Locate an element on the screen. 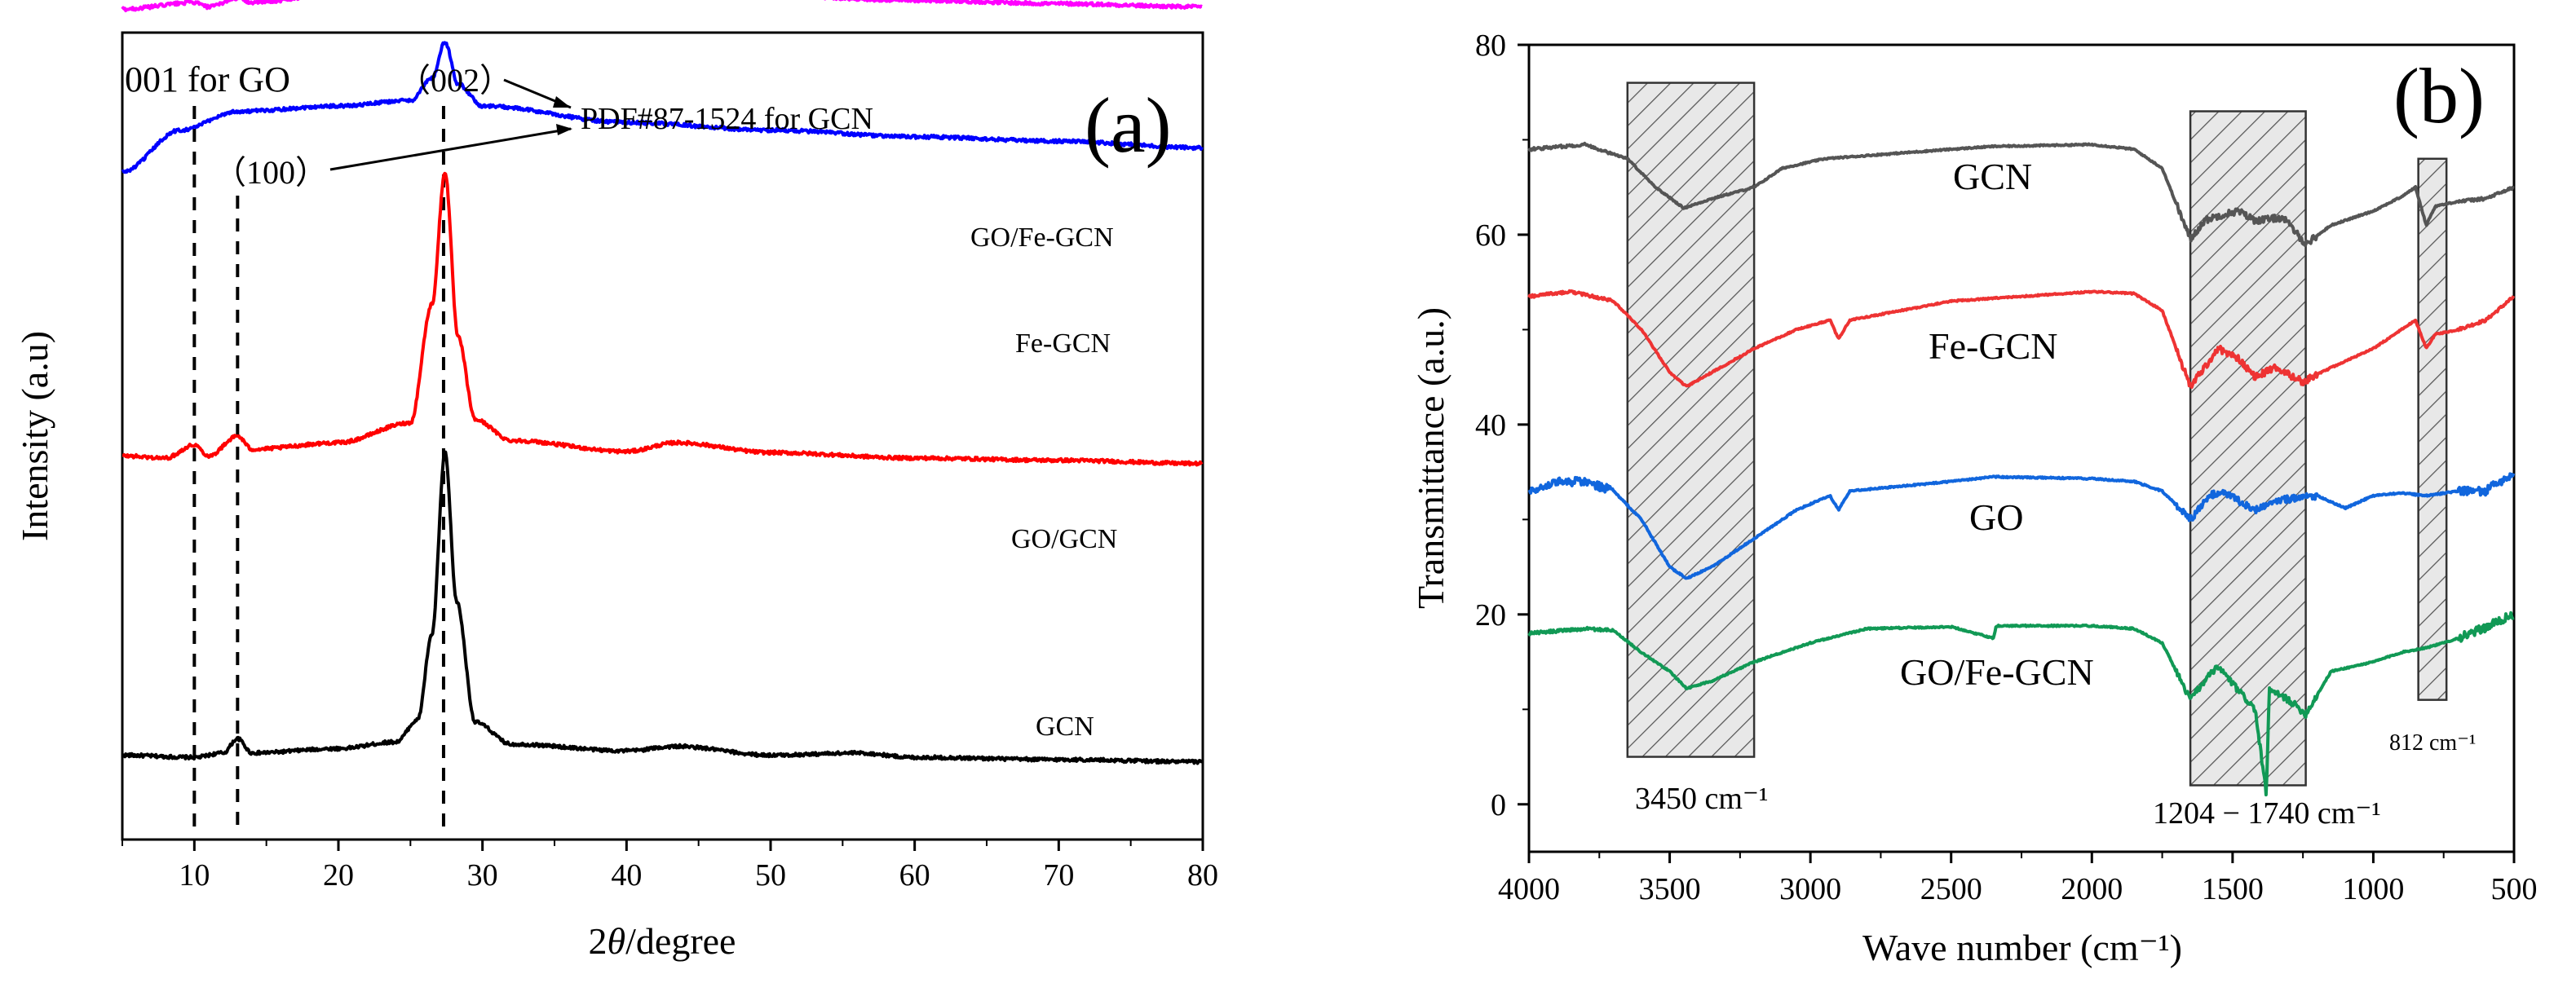 The image size is (2576, 1005). panel-a-x-tick-label: 40 is located at coordinates (626, 875).